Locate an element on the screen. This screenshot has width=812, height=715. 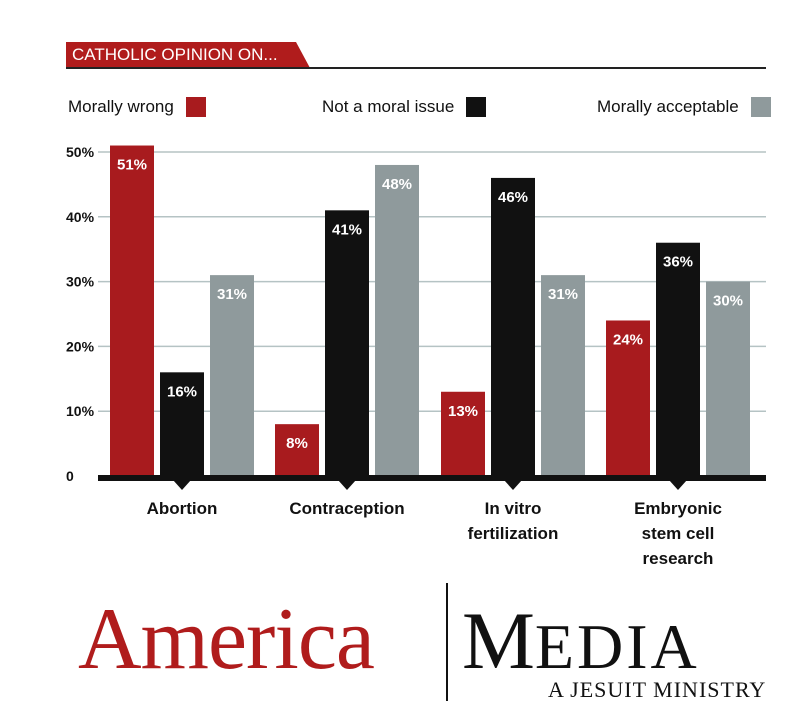
y-tick-label: 10% is located at coordinates (80, 411).